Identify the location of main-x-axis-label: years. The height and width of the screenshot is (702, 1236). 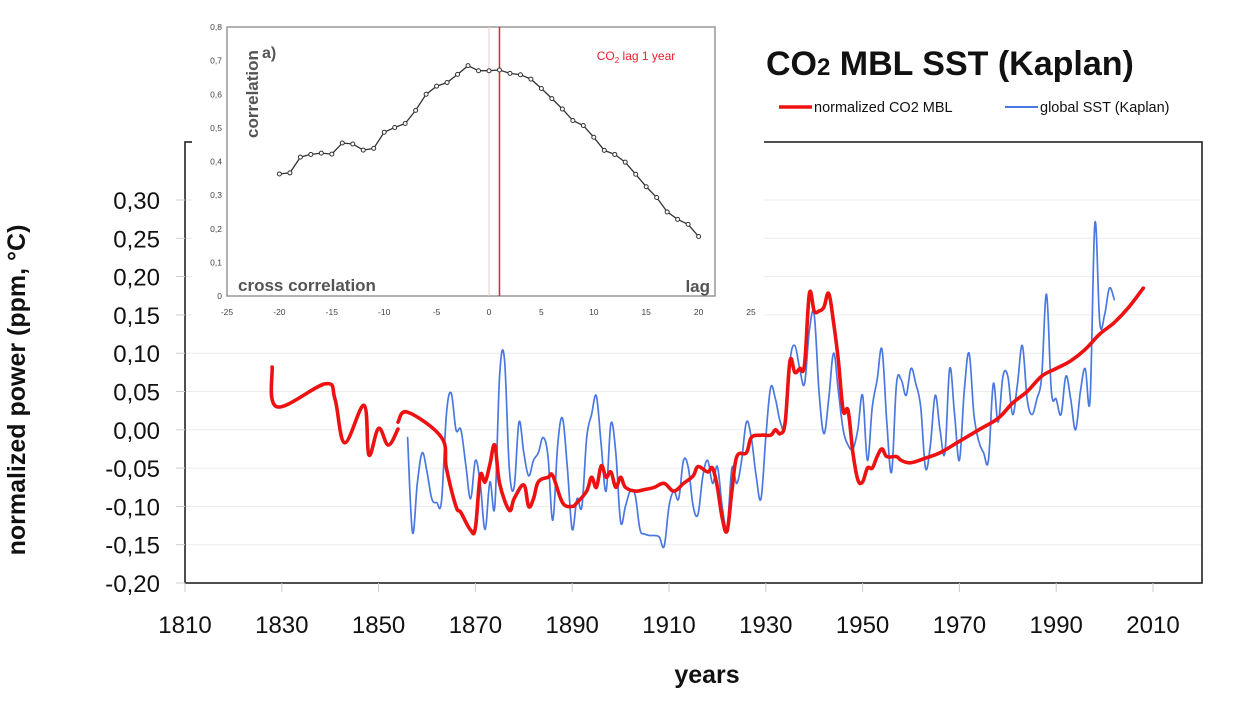
(706, 675).